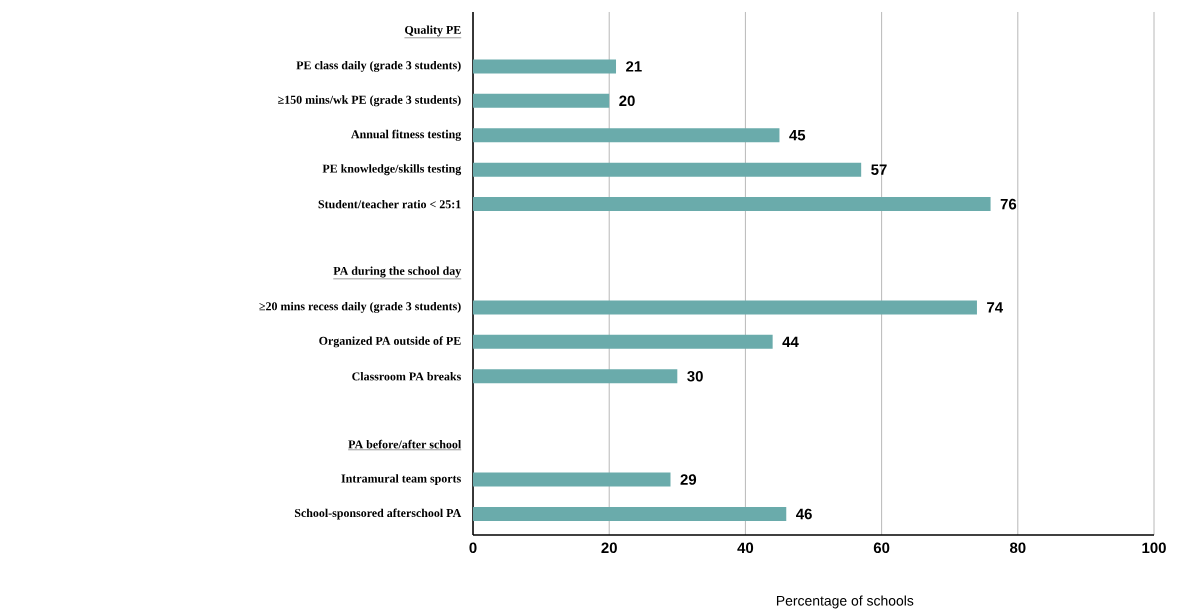 This screenshot has width=1183, height=613. I want to click on y-tick-label: PA during the school day, so click(397, 272).